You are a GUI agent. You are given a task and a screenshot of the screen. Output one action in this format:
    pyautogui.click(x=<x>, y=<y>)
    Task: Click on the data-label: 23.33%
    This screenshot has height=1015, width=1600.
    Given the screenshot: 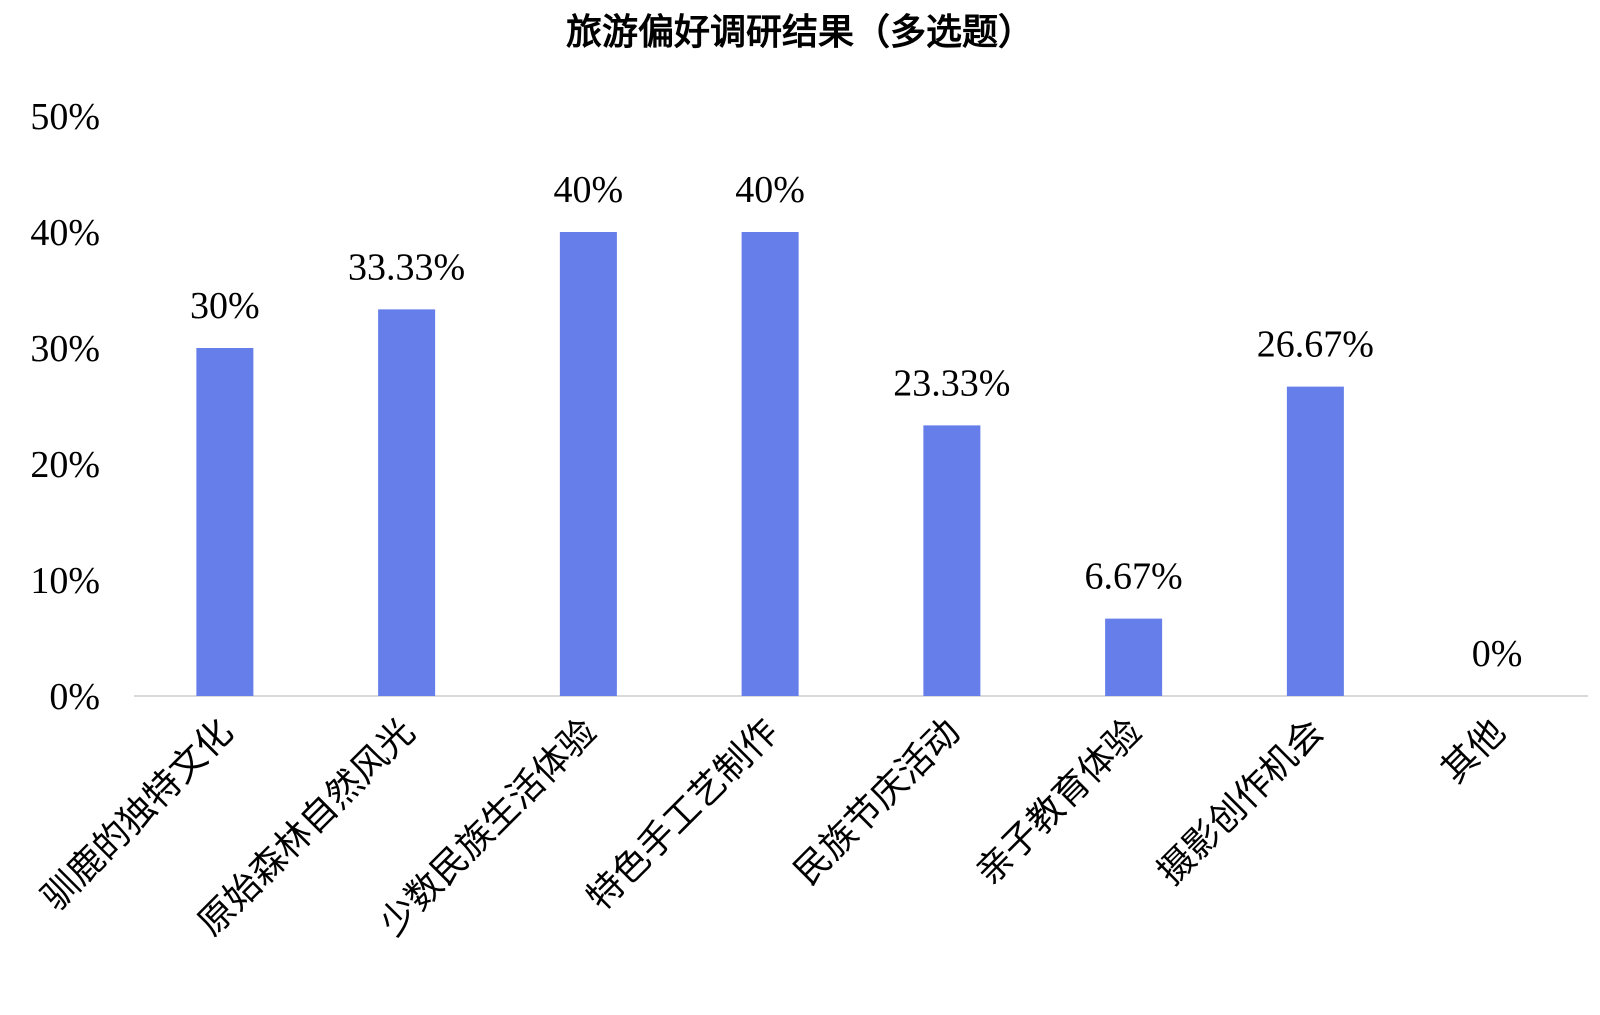 What is the action you would take?
    pyautogui.click(x=951, y=383)
    